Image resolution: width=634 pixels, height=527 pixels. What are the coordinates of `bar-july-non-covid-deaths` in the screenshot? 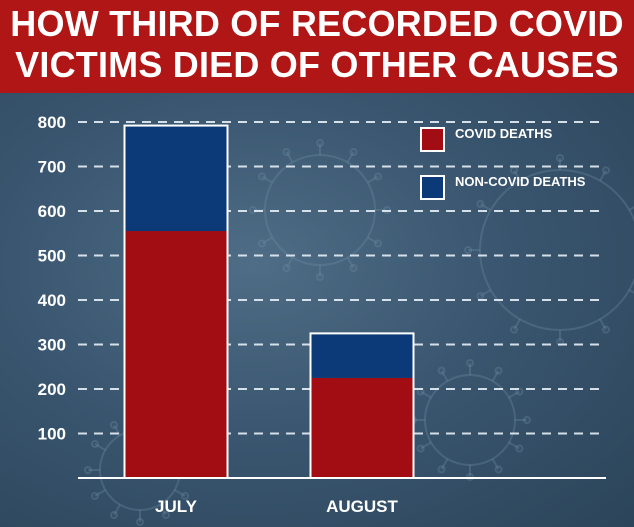 It's located at (176, 178).